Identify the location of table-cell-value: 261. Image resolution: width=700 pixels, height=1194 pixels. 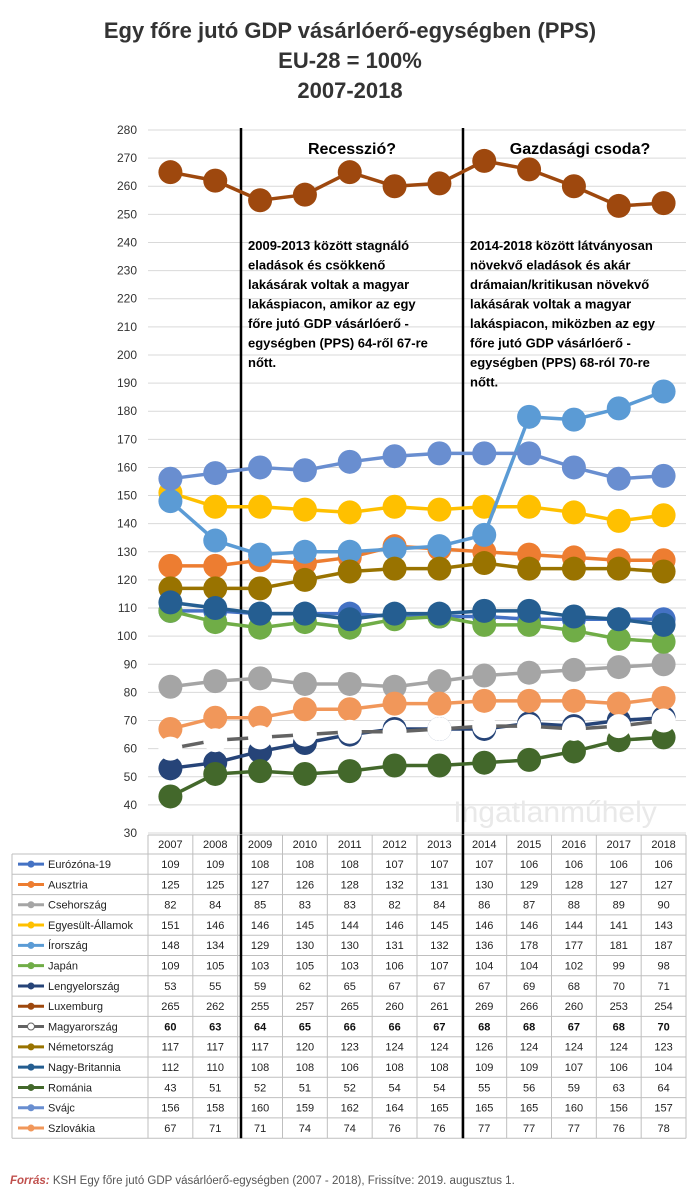
(439, 1007).